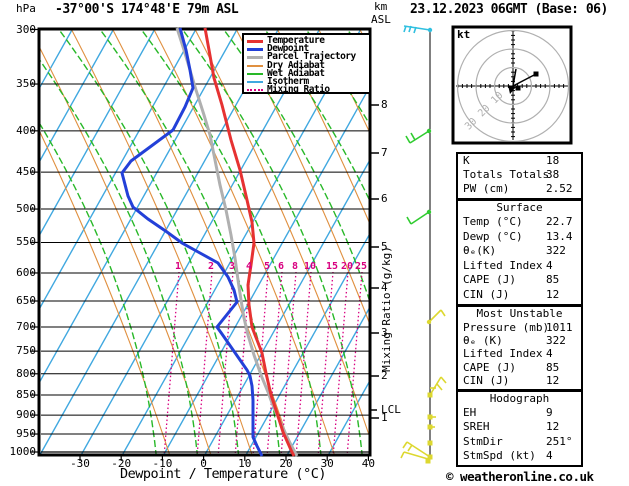 This screenshot has height=486, width=629. Describe the element at coordinates (26, 8) in the screenshot. I see `pressure-unit-label: hPa` at that location.